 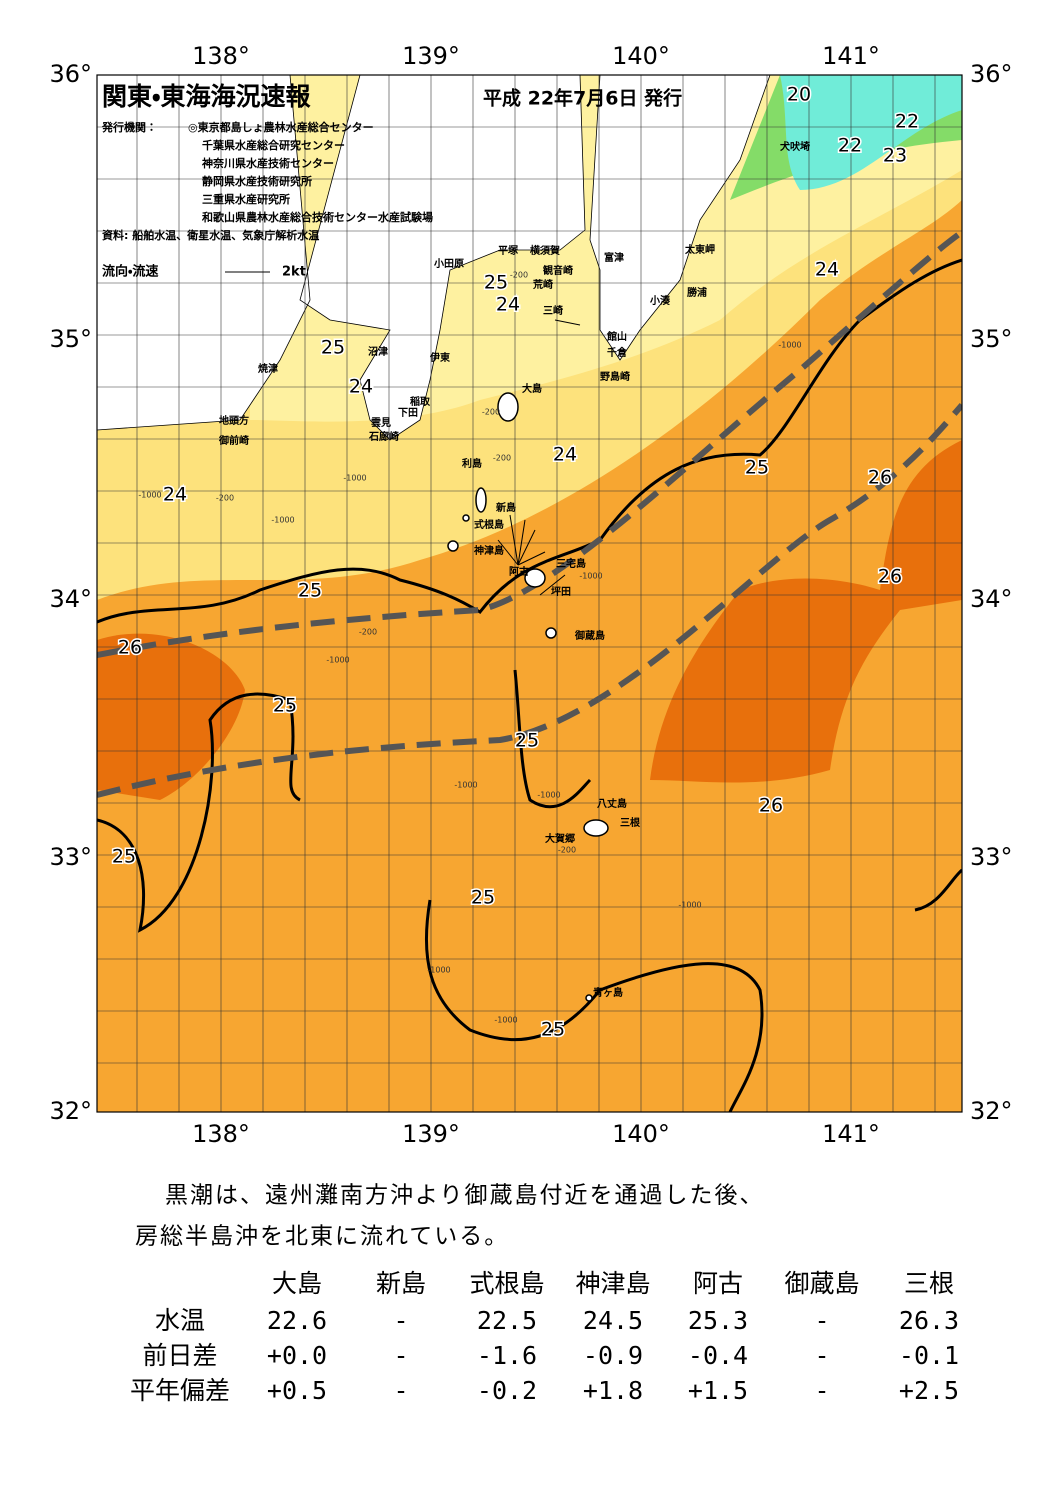 I want to click on longitude-label: 140°, so click(x=641, y=1134).